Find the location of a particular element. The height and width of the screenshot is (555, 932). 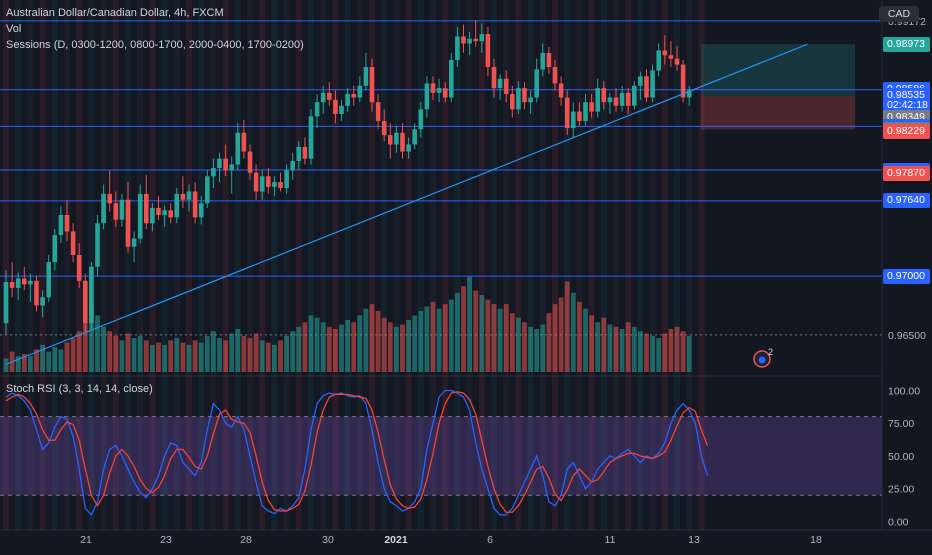

stoch-tick-label: 100.00 is located at coordinates (904, 391).